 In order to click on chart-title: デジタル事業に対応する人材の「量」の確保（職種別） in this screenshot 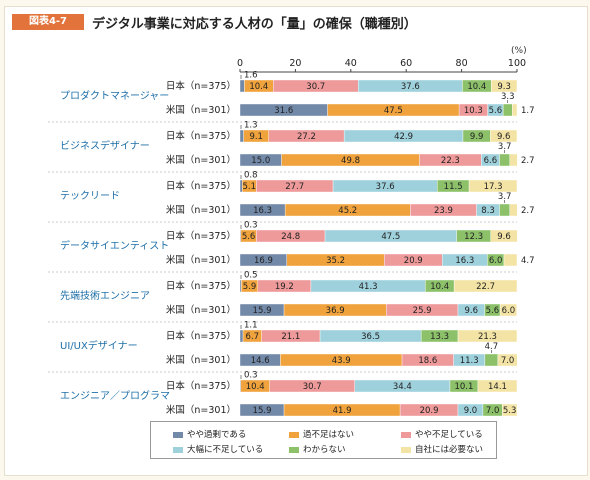, I will do `click(254, 24)`.